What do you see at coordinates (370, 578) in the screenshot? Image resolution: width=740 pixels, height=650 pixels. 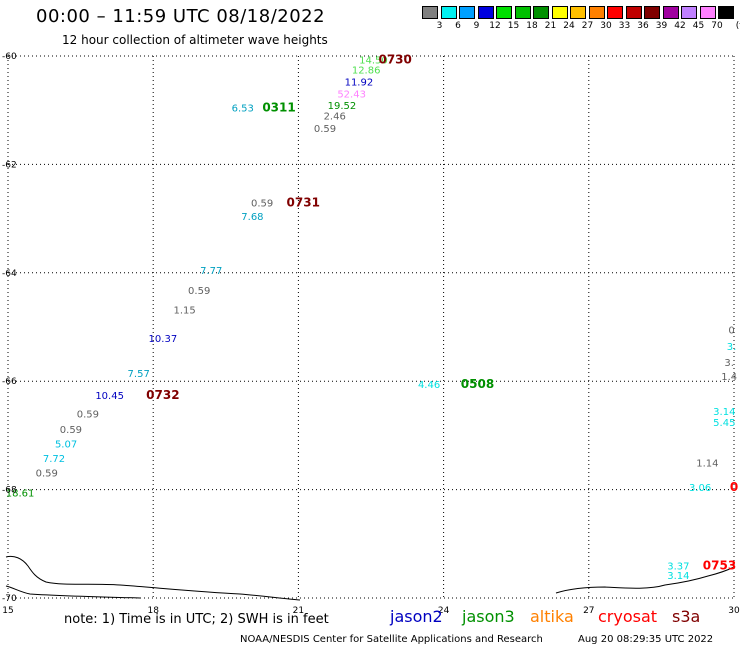 I see `antarctic-coastline` at bounding box center [370, 578].